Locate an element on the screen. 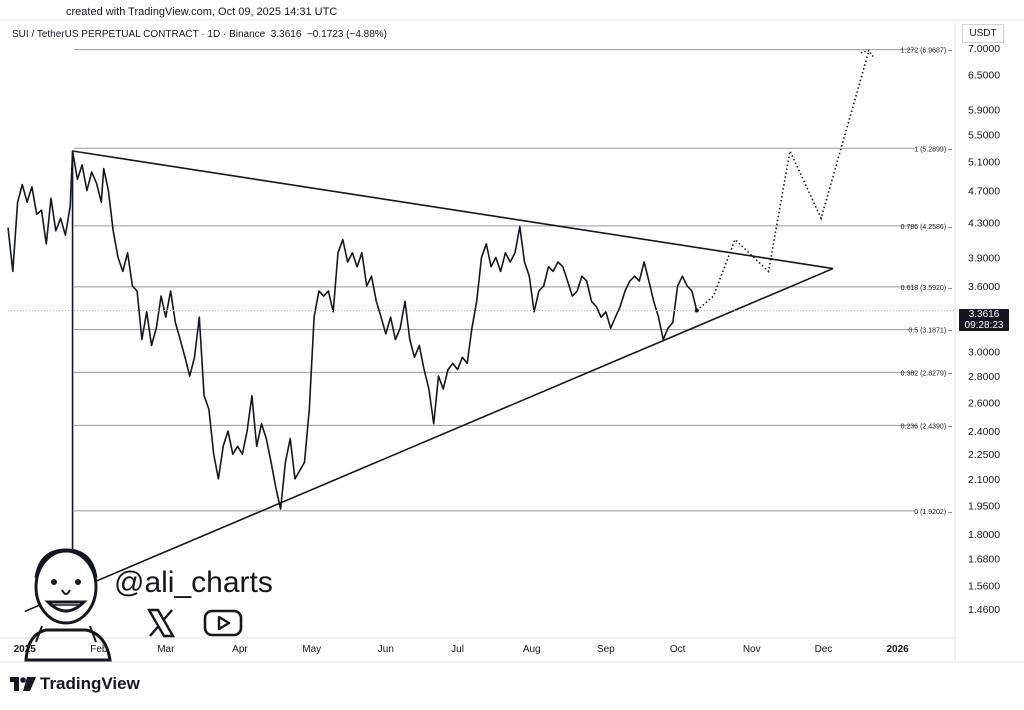 The image size is (1024, 710). last-price-tag: 3.3616 09:28:23 is located at coordinates (984, 320).